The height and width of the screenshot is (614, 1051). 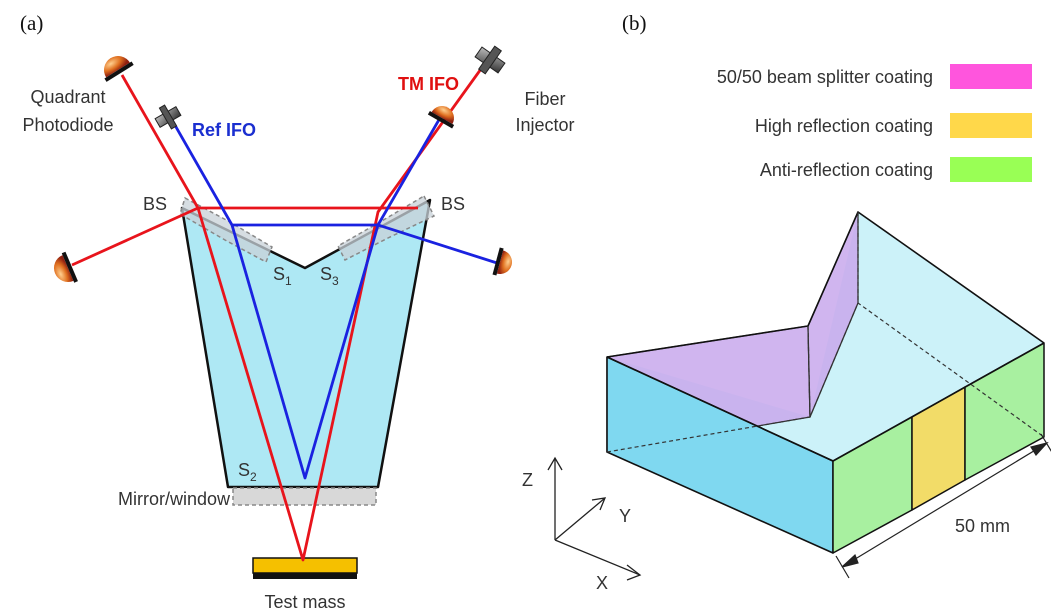 What do you see at coordinates (305, 576) in the screenshot?
I see `test-mass-base` at bounding box center [305, 576].